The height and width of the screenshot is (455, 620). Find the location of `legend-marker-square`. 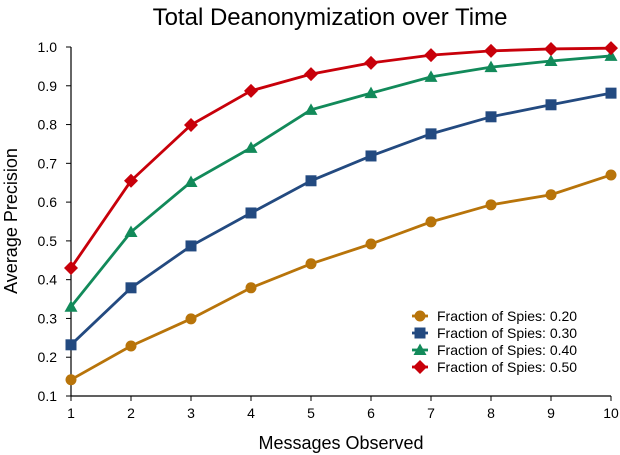

legend-marker-square is located at coordinates (420, 333).